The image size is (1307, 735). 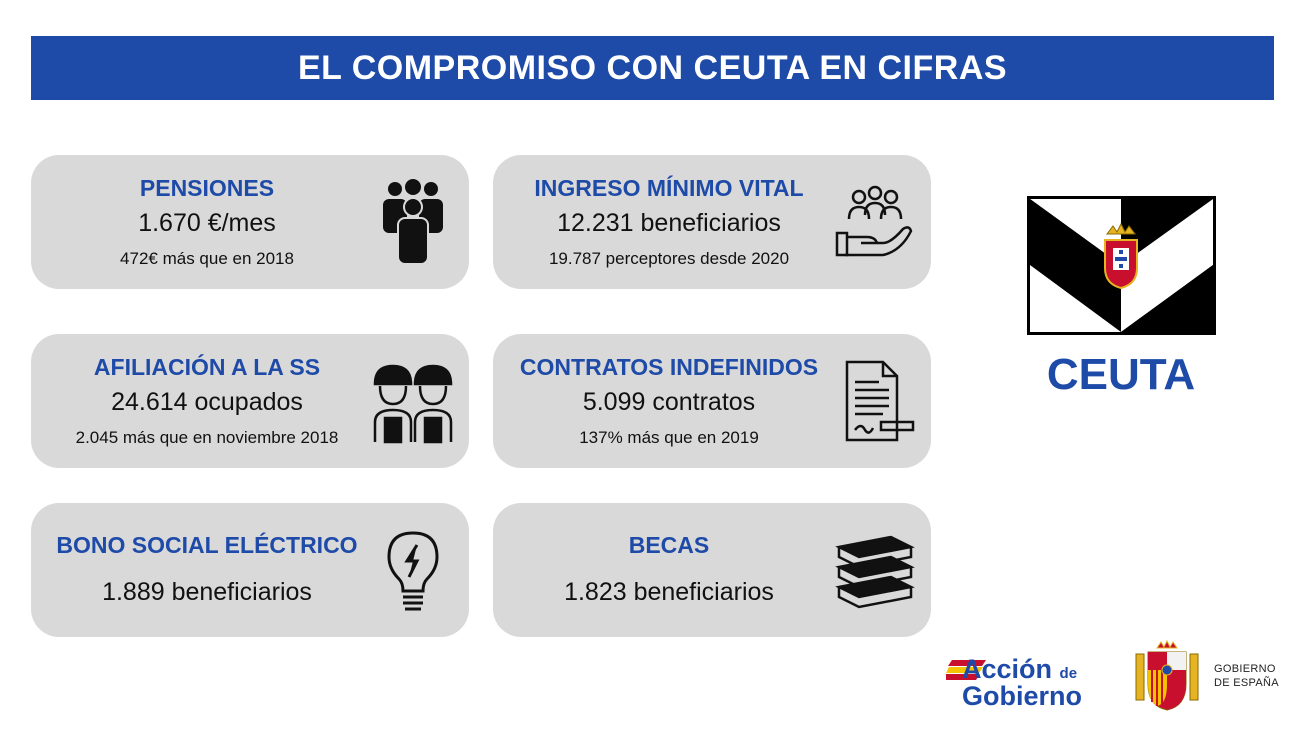 What do you see at coordinates (669, 223) in the screenshot?
I see `card-value: 12.231 beneficiarios` at bounding box center [669, 223].